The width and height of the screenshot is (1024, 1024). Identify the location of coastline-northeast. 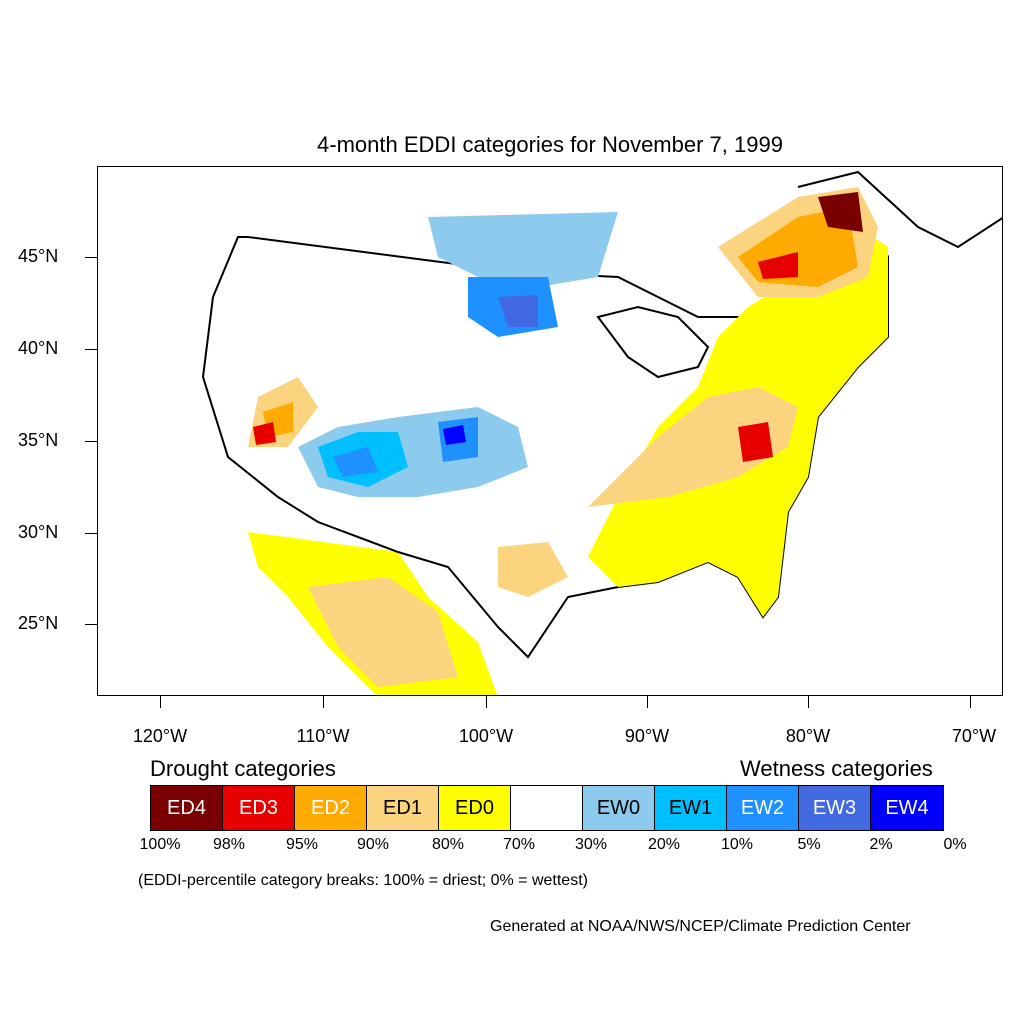
(899, 209).